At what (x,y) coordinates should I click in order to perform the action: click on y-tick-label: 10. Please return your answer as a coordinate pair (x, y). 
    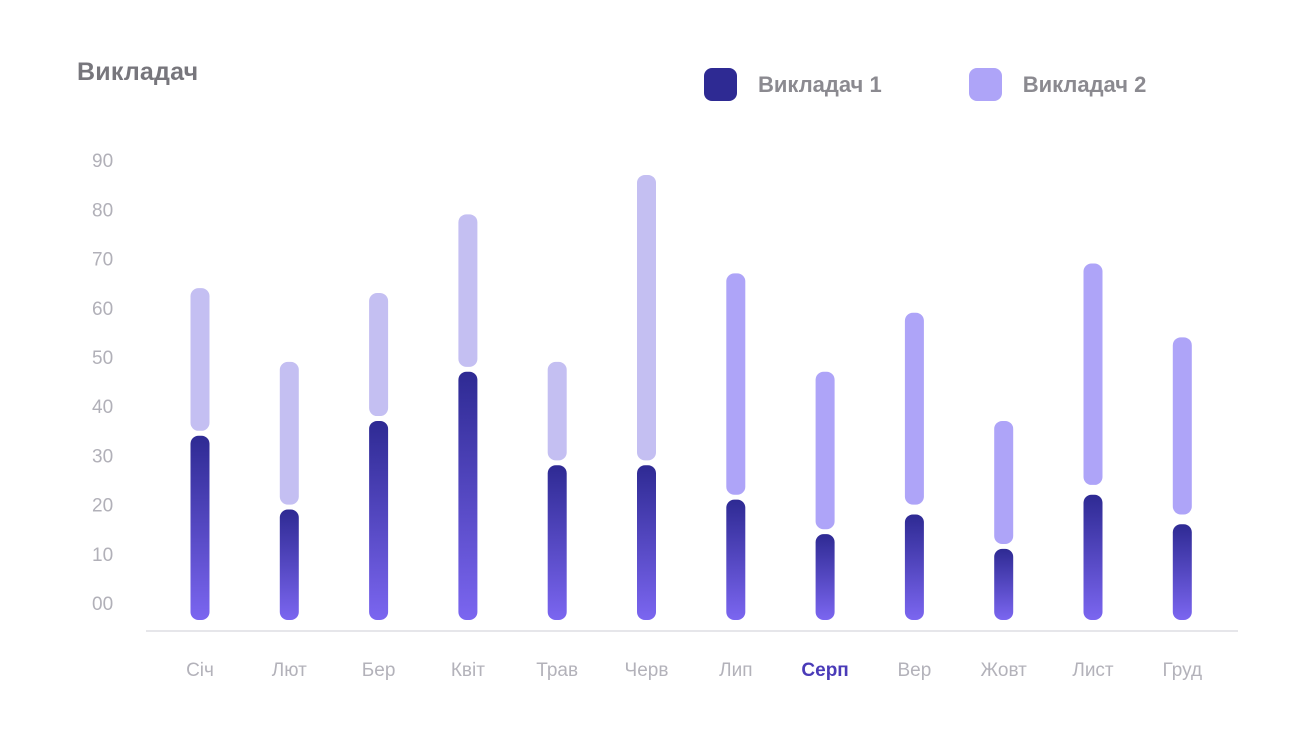
    Looking at the image, I should click on (102, 555).